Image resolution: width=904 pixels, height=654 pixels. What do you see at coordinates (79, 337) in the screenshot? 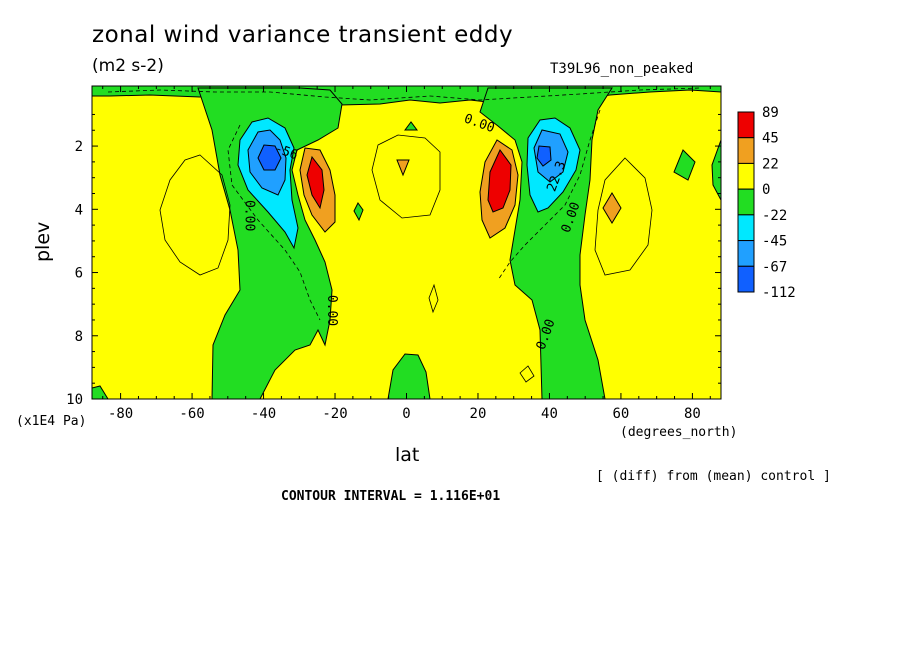
I see `y-tick-label: 8` at bounding box center [79, 337].